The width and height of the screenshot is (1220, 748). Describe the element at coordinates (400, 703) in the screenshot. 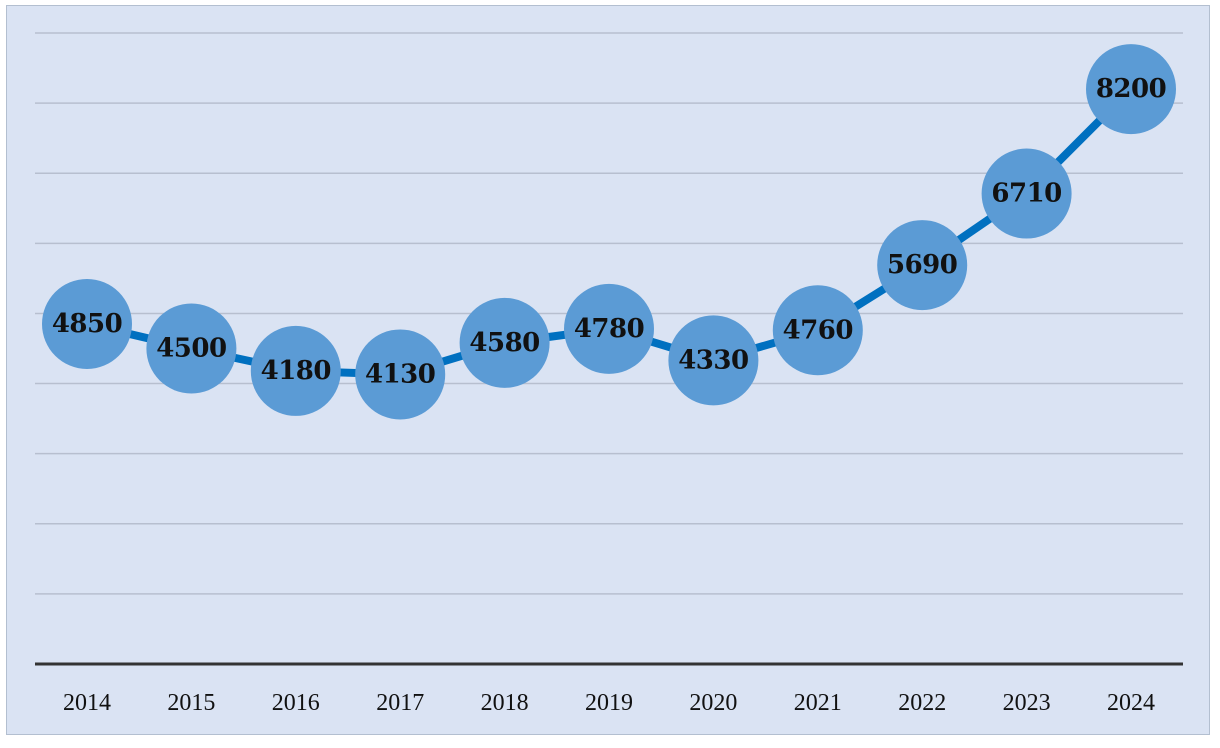

I see `x-tick-label: 2017` at that location.